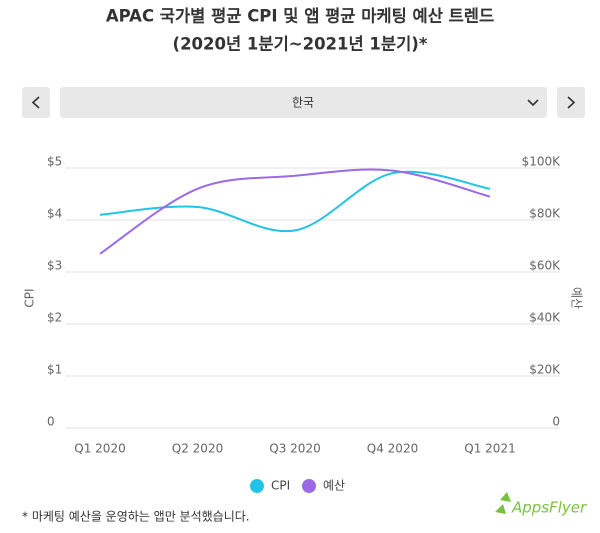 The width and height of the screenshot is (600, 533). I want to click on x-tick-label: Q4 2020, so click(392, 449).